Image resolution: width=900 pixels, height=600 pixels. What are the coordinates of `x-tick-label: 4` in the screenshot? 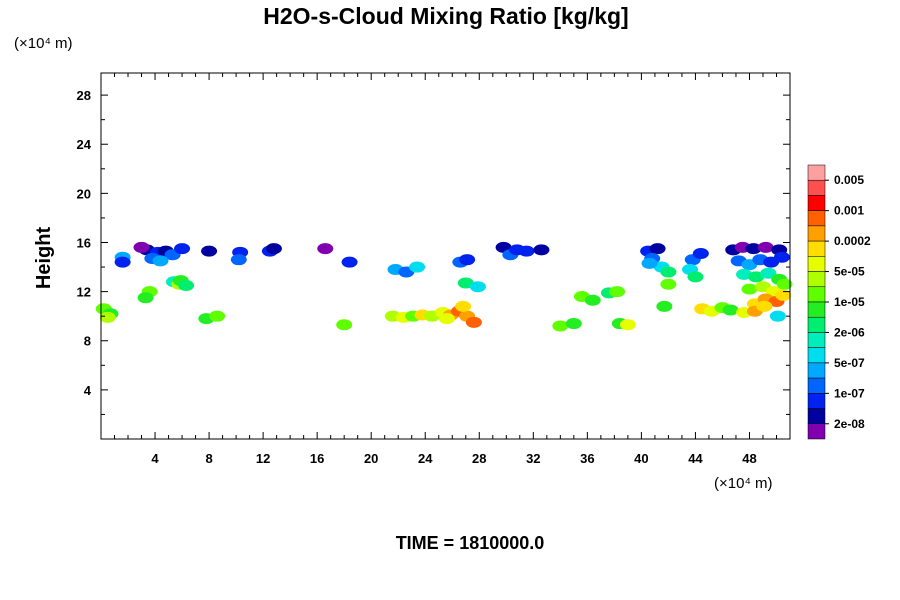 It's located at (155, 458).